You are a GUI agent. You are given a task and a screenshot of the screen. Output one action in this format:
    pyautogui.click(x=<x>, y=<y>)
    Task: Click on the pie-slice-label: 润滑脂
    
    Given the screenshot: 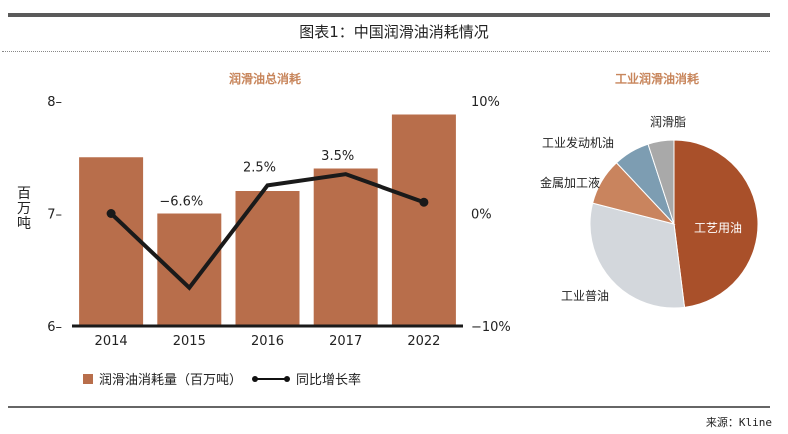 What is the action you would take?
    pyautogui.click(x=668, y=121)
    